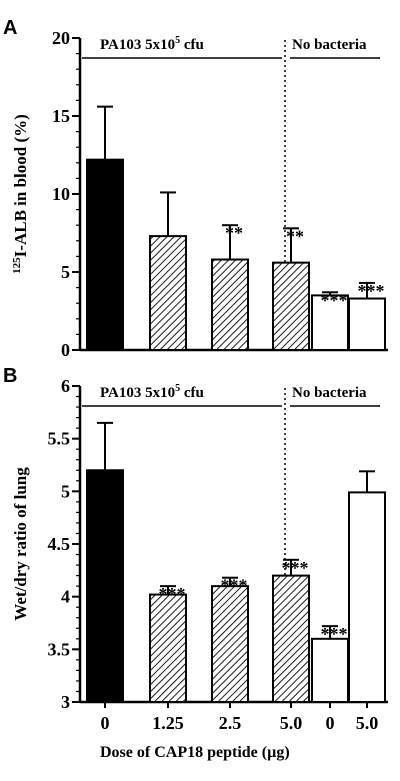  Describe the element at coordinates (181, 752) in the screenshot. I see `x-axis-label-text: Dose of CAP18 peptide` at that location.